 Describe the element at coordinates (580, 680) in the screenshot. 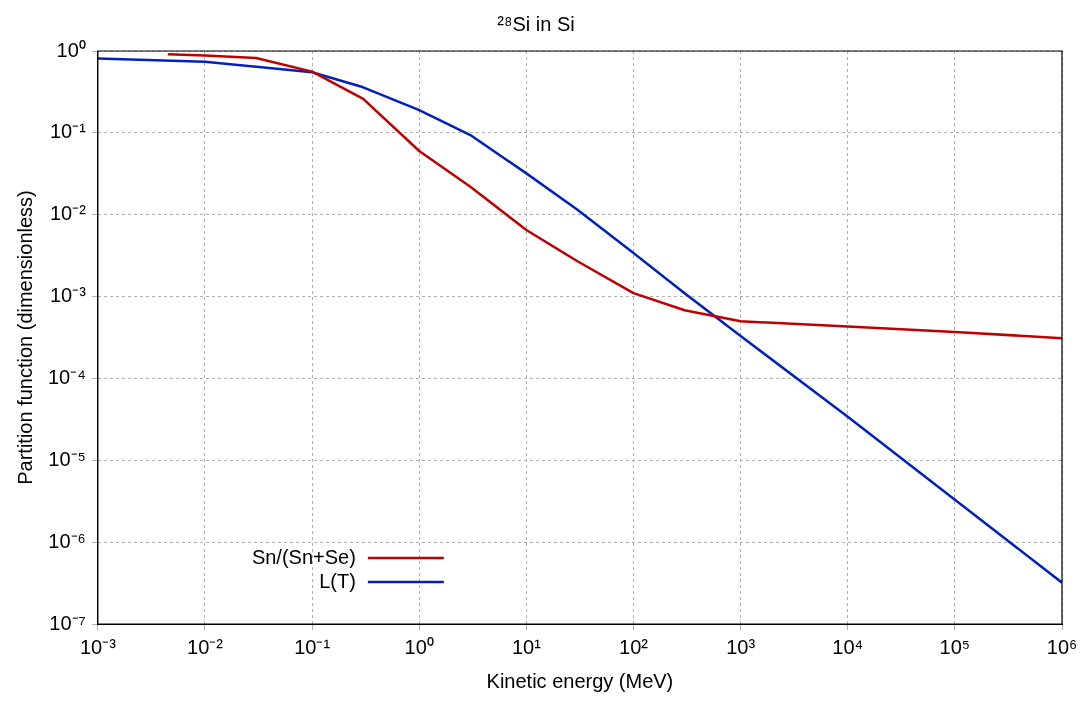

I see `x-axis-title: Kinetic energy (MeV)` at that location.